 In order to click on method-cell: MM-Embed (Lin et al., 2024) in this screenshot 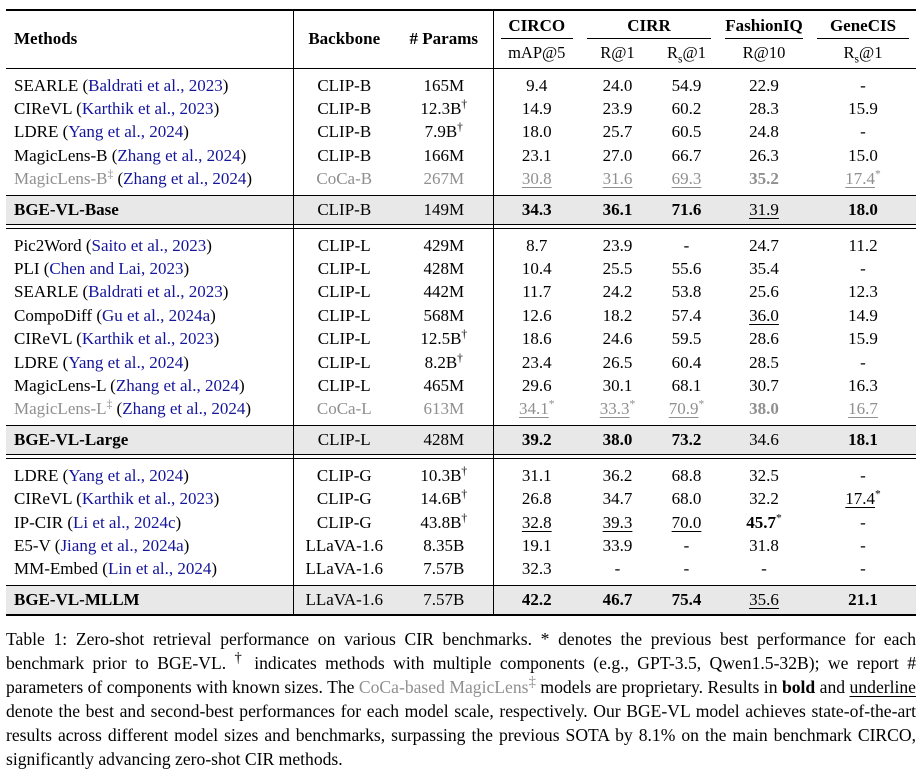, I will do `click(150, 571)`.